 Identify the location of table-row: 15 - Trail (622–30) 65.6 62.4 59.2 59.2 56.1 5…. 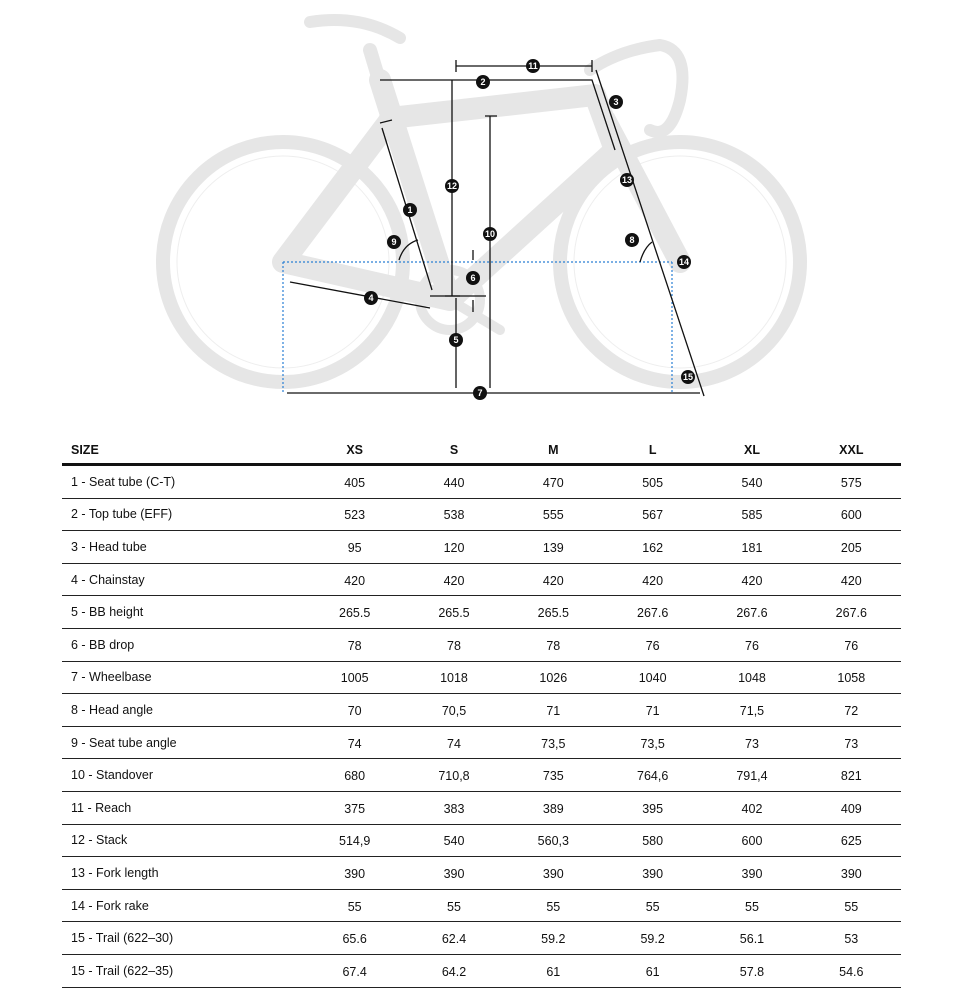
(481, 938).